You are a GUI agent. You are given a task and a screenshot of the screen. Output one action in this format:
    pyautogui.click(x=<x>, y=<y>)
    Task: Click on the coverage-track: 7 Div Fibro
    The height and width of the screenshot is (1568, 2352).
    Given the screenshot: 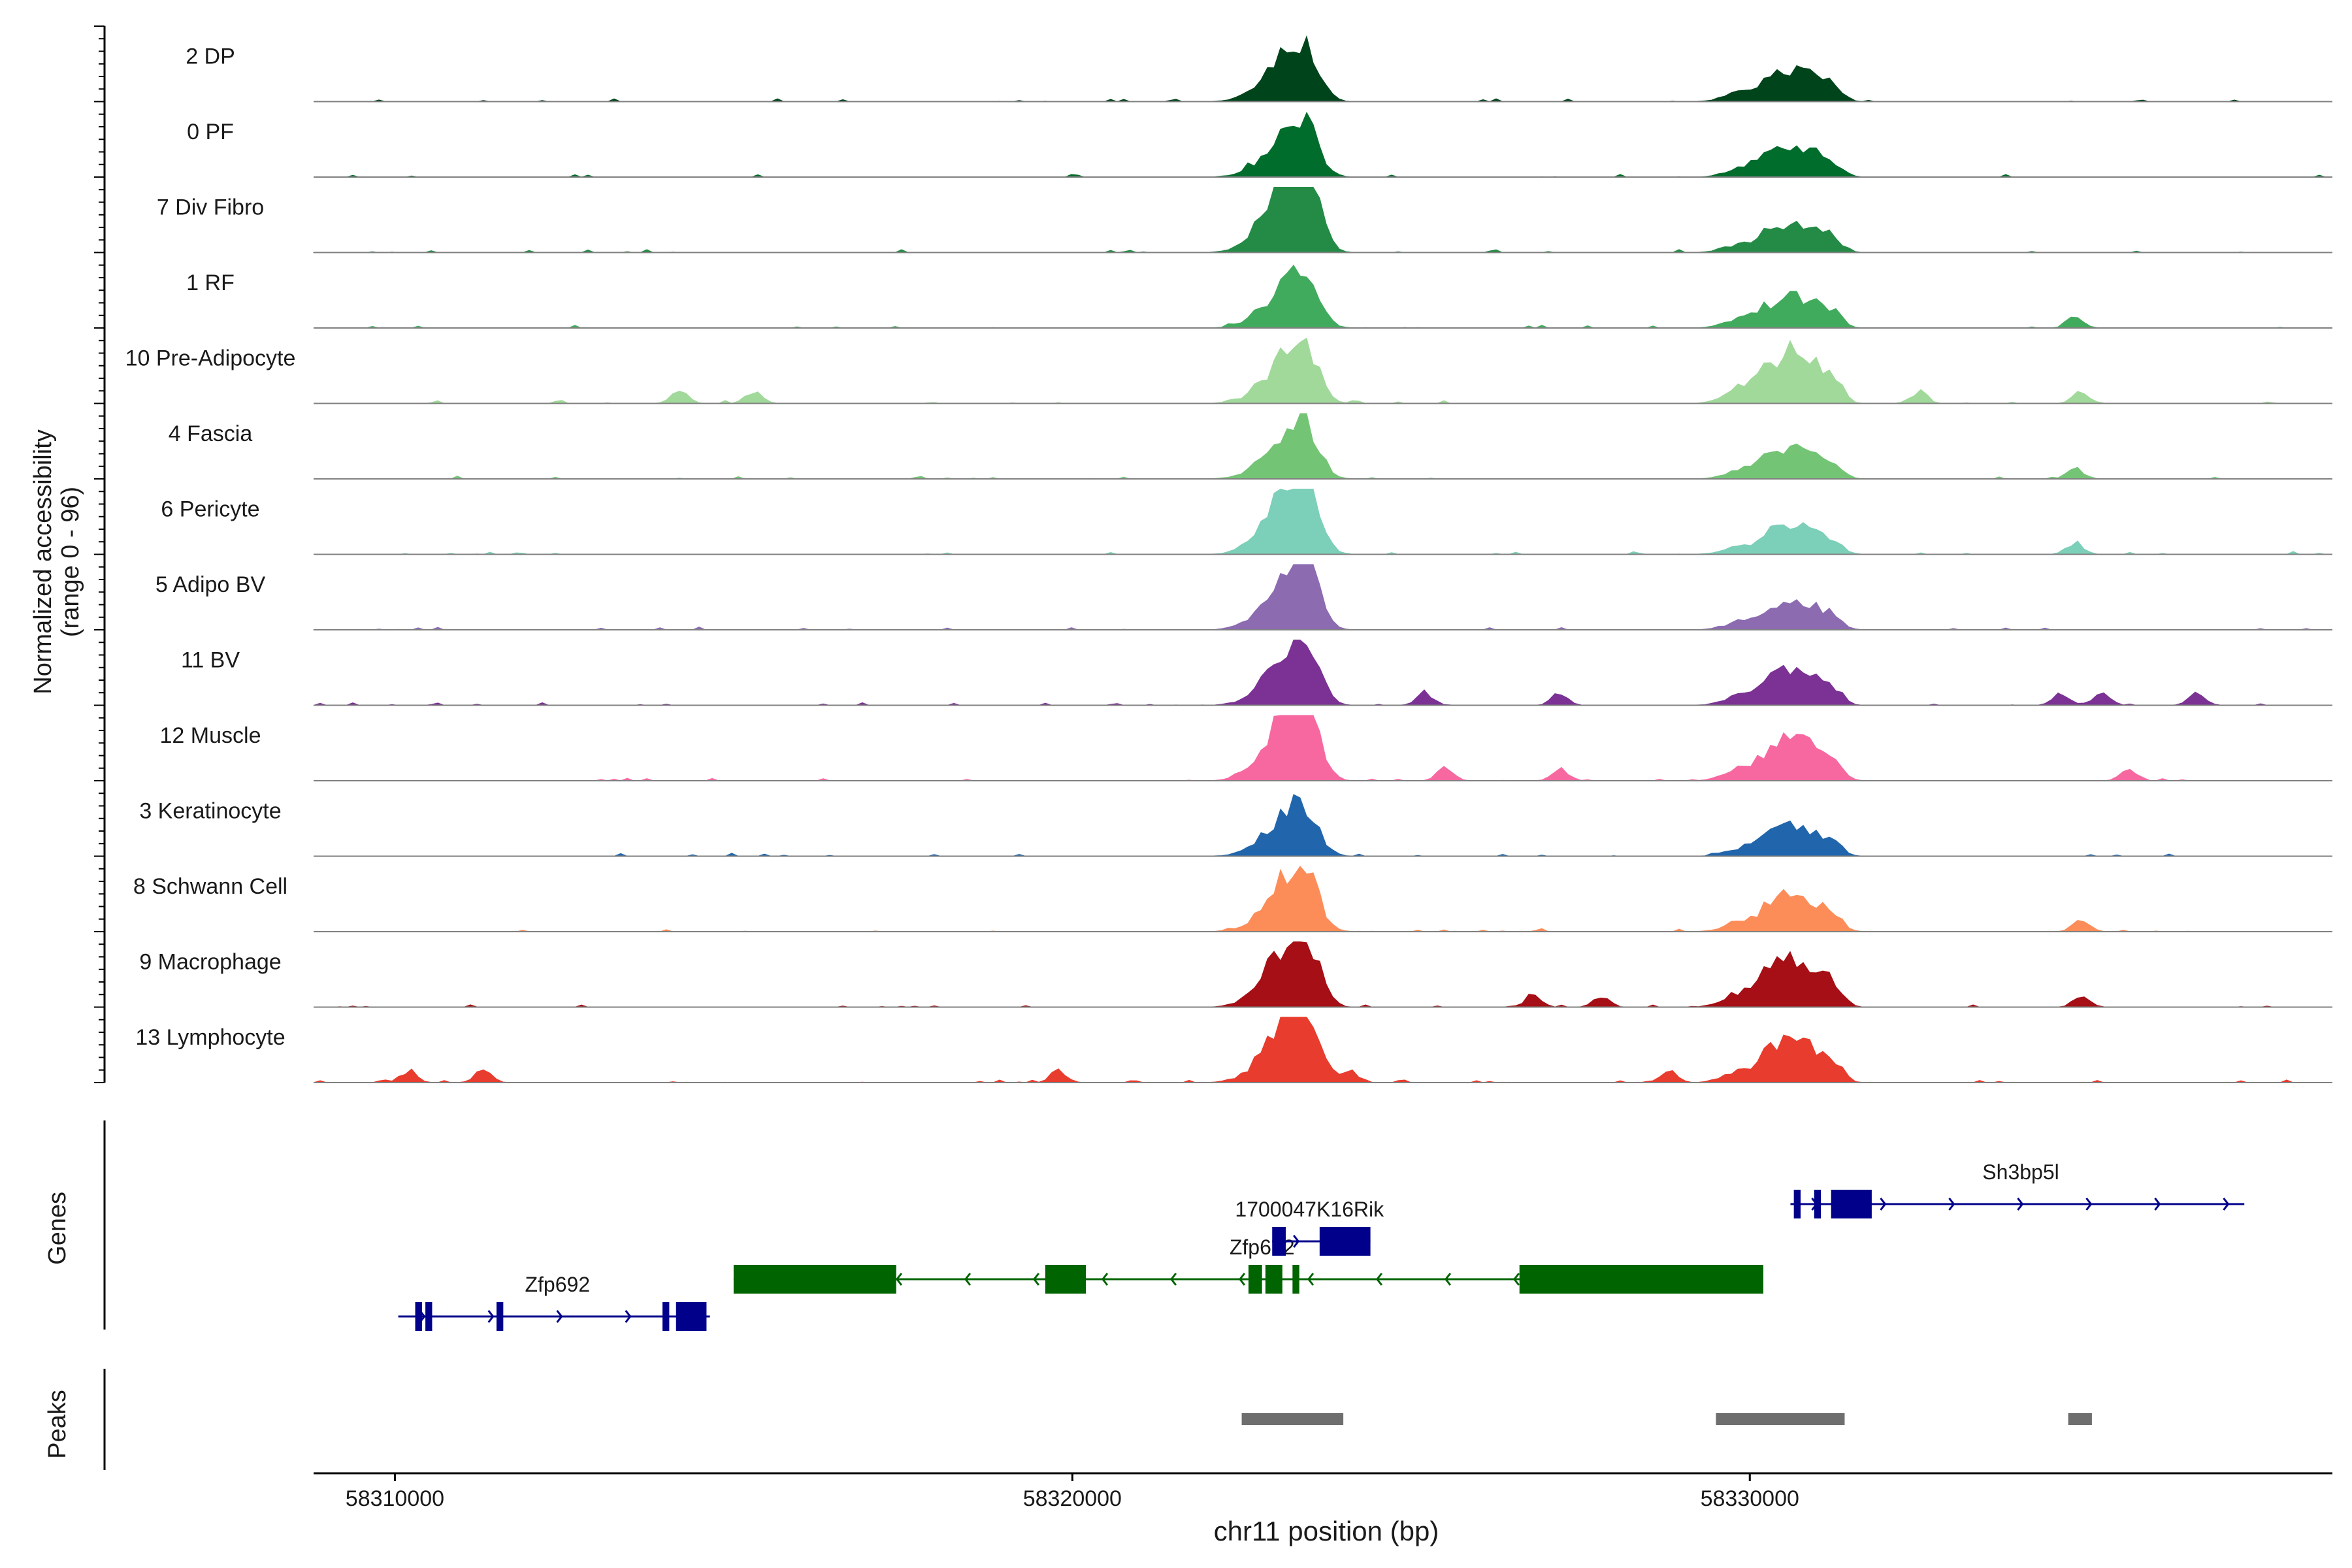 What is the action you would take?
    pyautogui.click(x=1244, y=220)
    